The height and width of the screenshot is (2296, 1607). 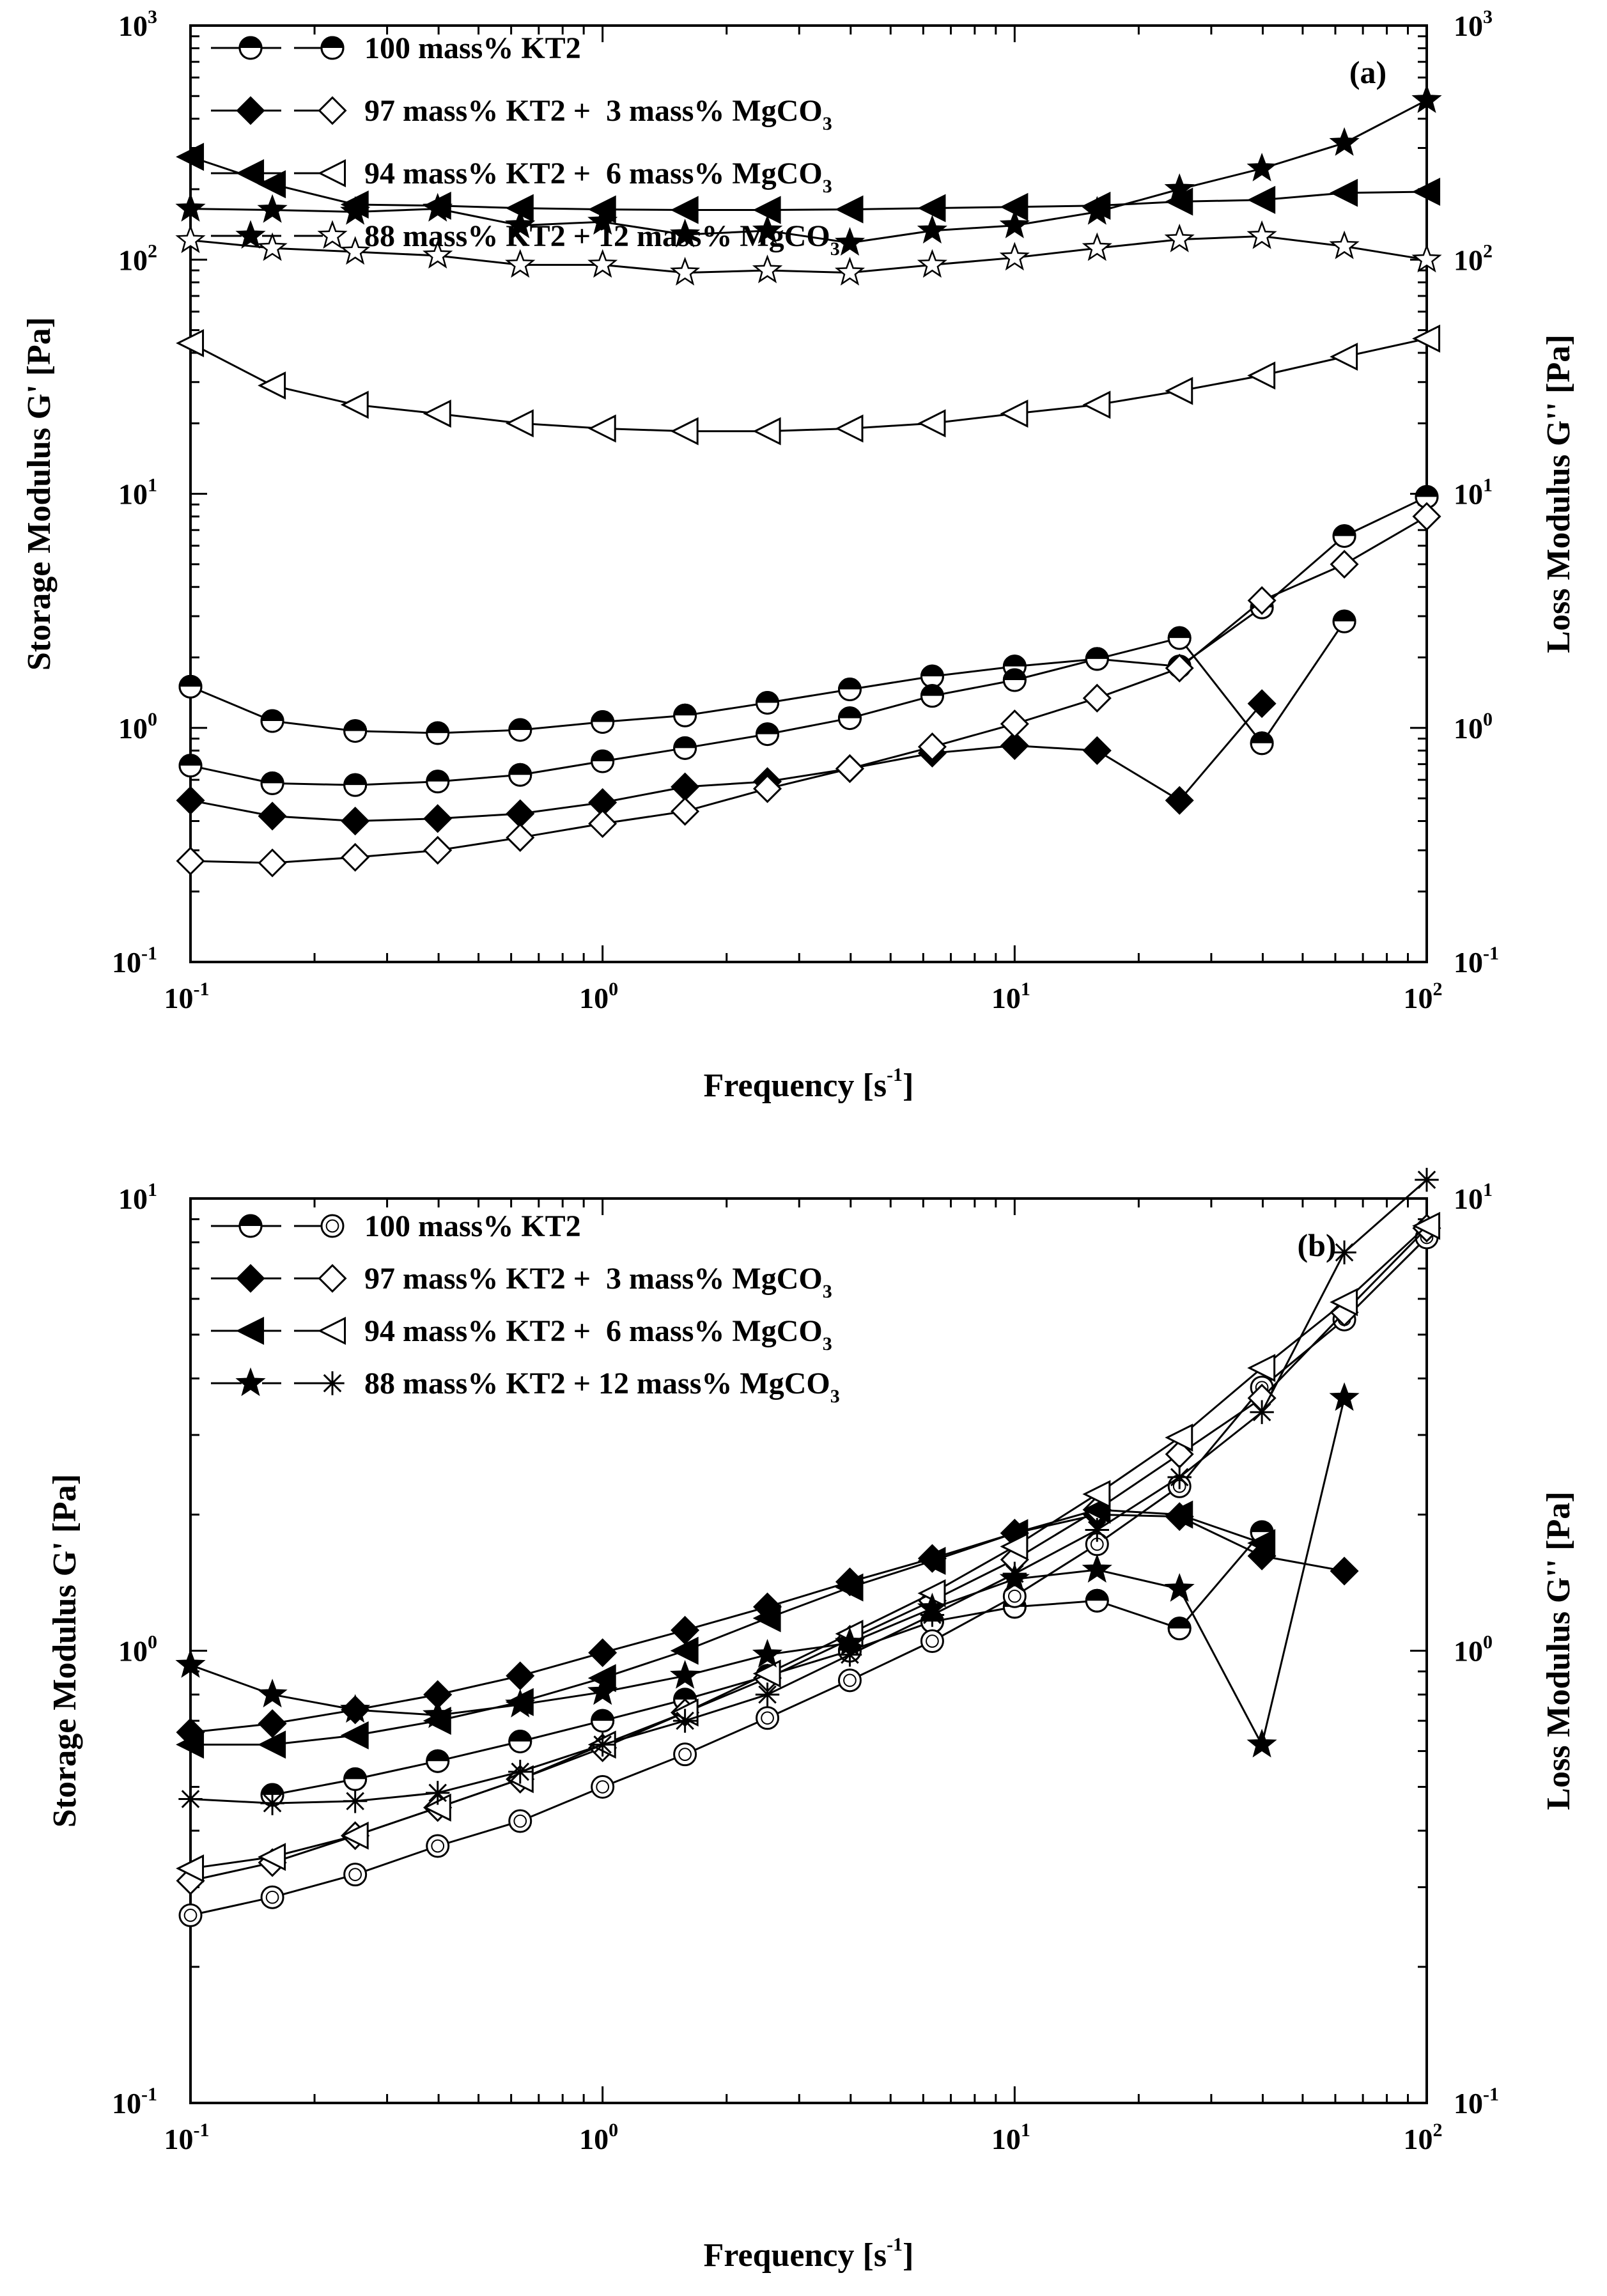 What do you see at coordinates (1559, 493) in the screenshot?
I see `y-axis-title-right: Loss Modulus G'' [Pa]` at bounding box center [1559, 493].